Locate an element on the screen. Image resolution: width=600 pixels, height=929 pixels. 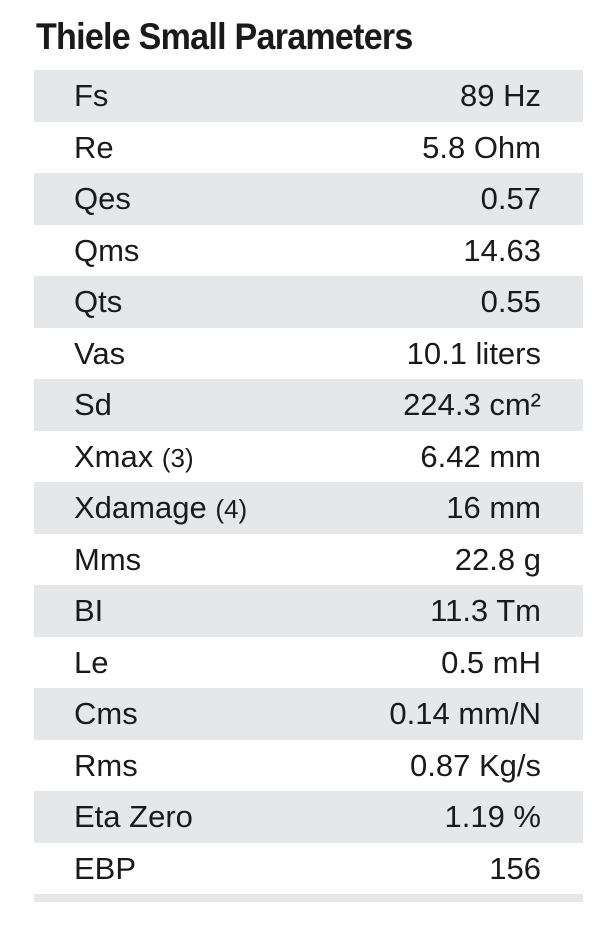
table-row: Sd 224.3 cm² is located at coordinates (308, 405).